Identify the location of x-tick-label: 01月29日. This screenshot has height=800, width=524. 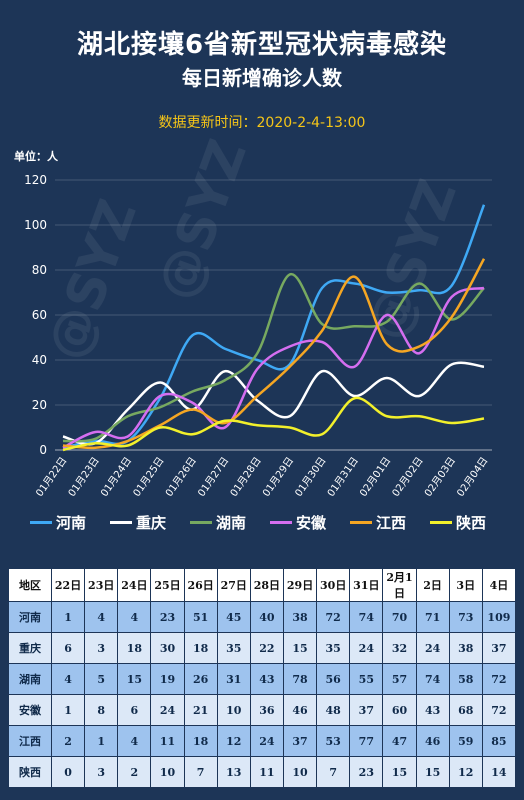
(278, 477).